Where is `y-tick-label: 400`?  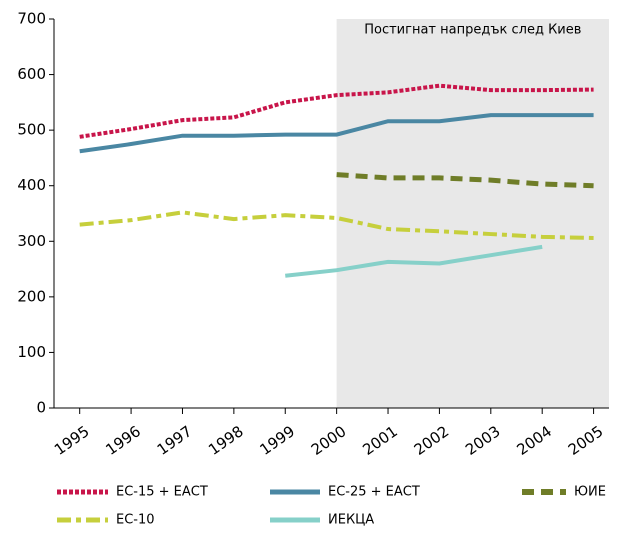 y-tick-label: 400 is located at coordinates (31, 185).